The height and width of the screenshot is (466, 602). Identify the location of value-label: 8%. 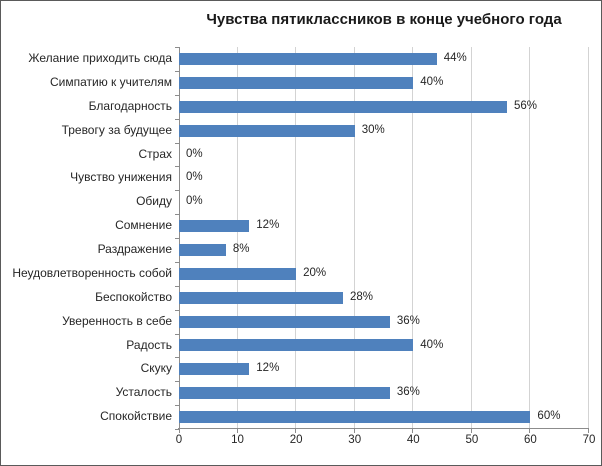
(241, 249).